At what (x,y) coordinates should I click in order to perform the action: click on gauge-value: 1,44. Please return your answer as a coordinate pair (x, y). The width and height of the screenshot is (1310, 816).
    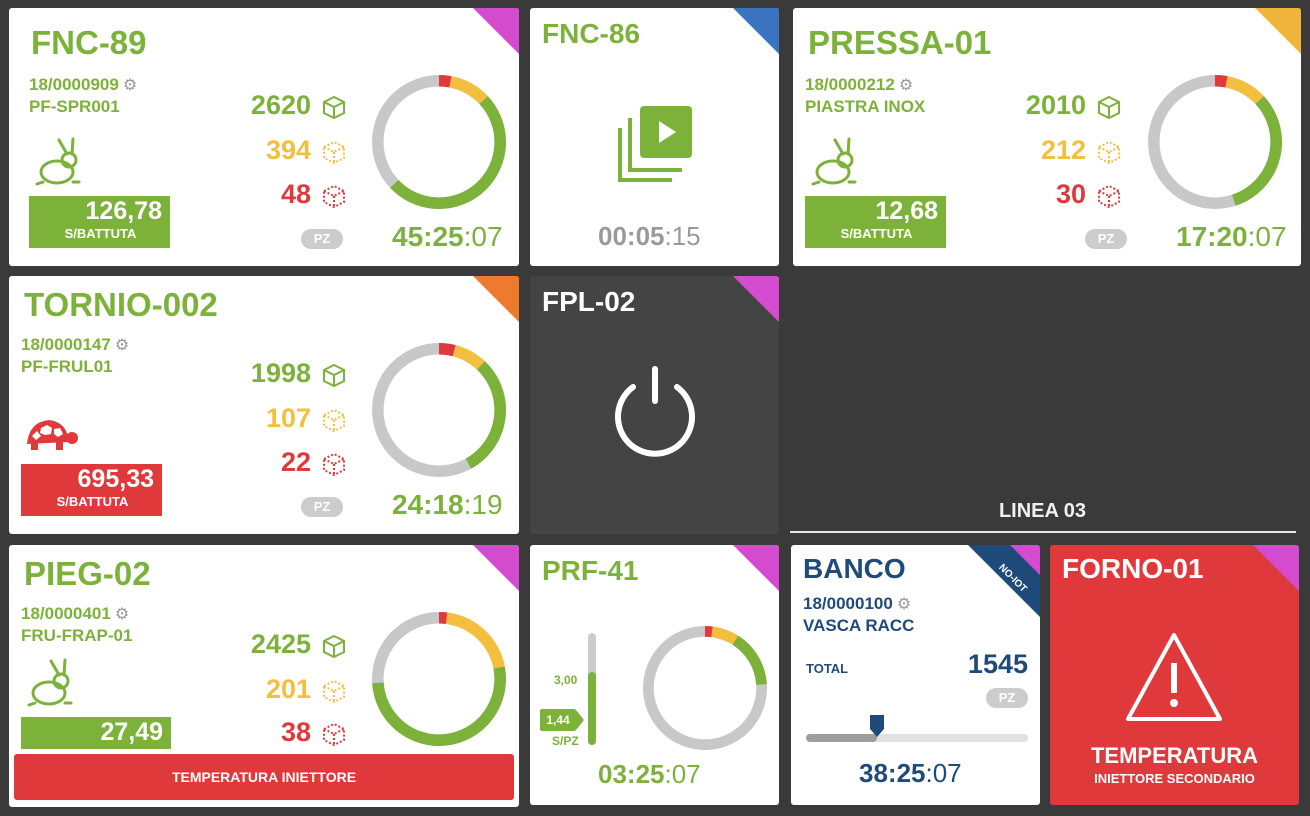
    Looking at the image, I should click on (558, 720).